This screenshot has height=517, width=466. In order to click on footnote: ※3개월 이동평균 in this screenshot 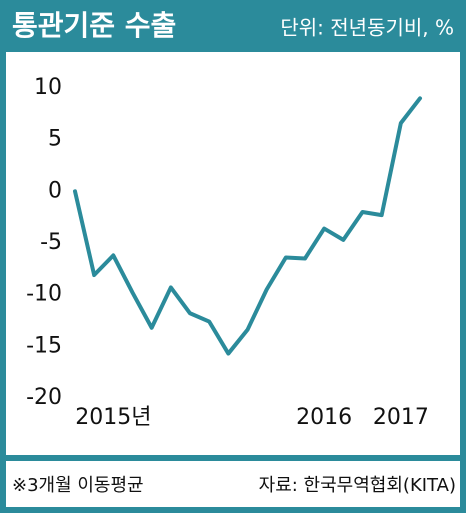, I will do `click(78, 485)`.